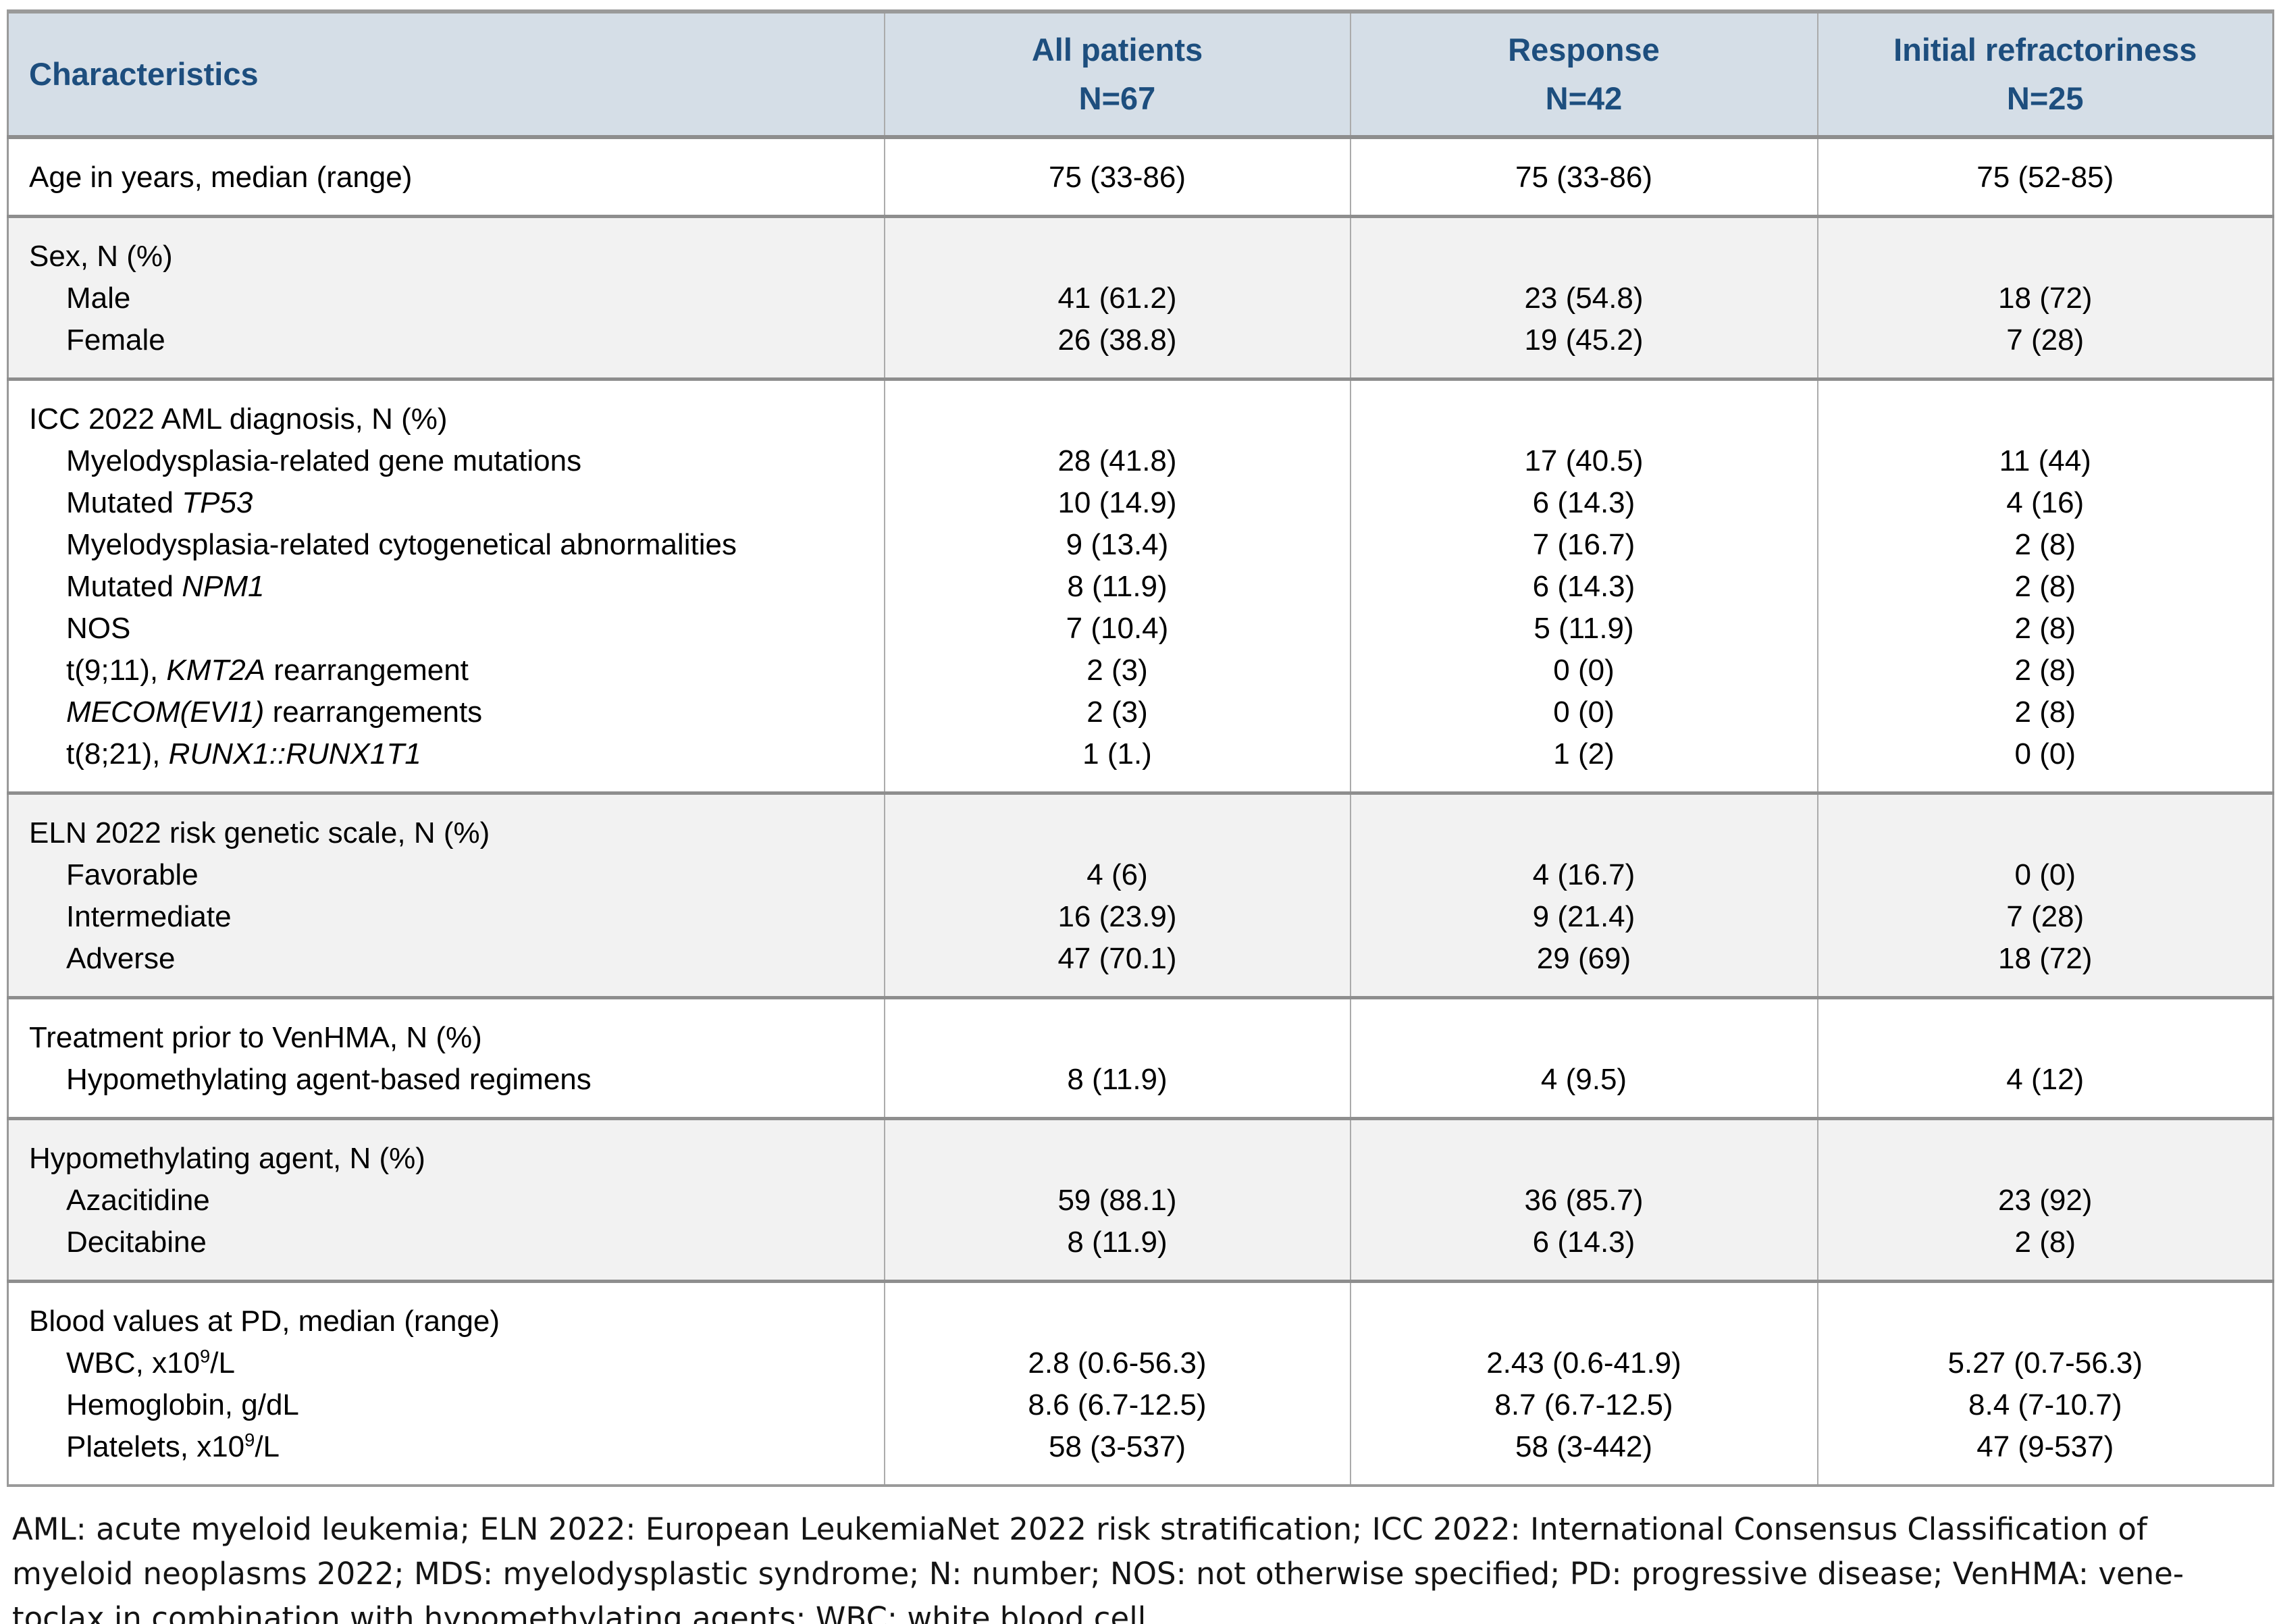 Image resolution: width=2279 pixels, height=1624 pixels. What do you see at coordinates (1117, 1363) in the screenshot?
I see `value-cell: 2.8 (0.6-56.3)` at bounding box center [1117, 1363].